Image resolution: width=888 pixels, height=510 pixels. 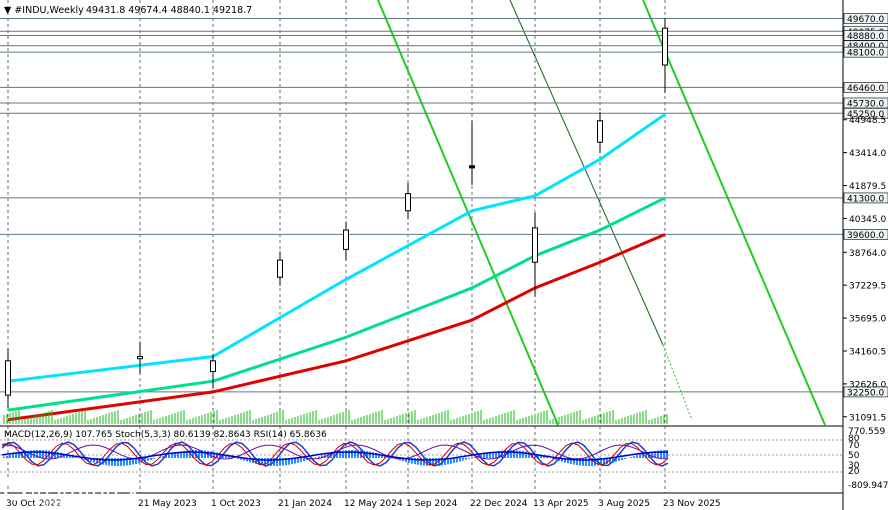 What do you see at coordinates (854, 456) in the screenshot?
I see `indicator-scale-label: 50` at bounding box center [854, 456].